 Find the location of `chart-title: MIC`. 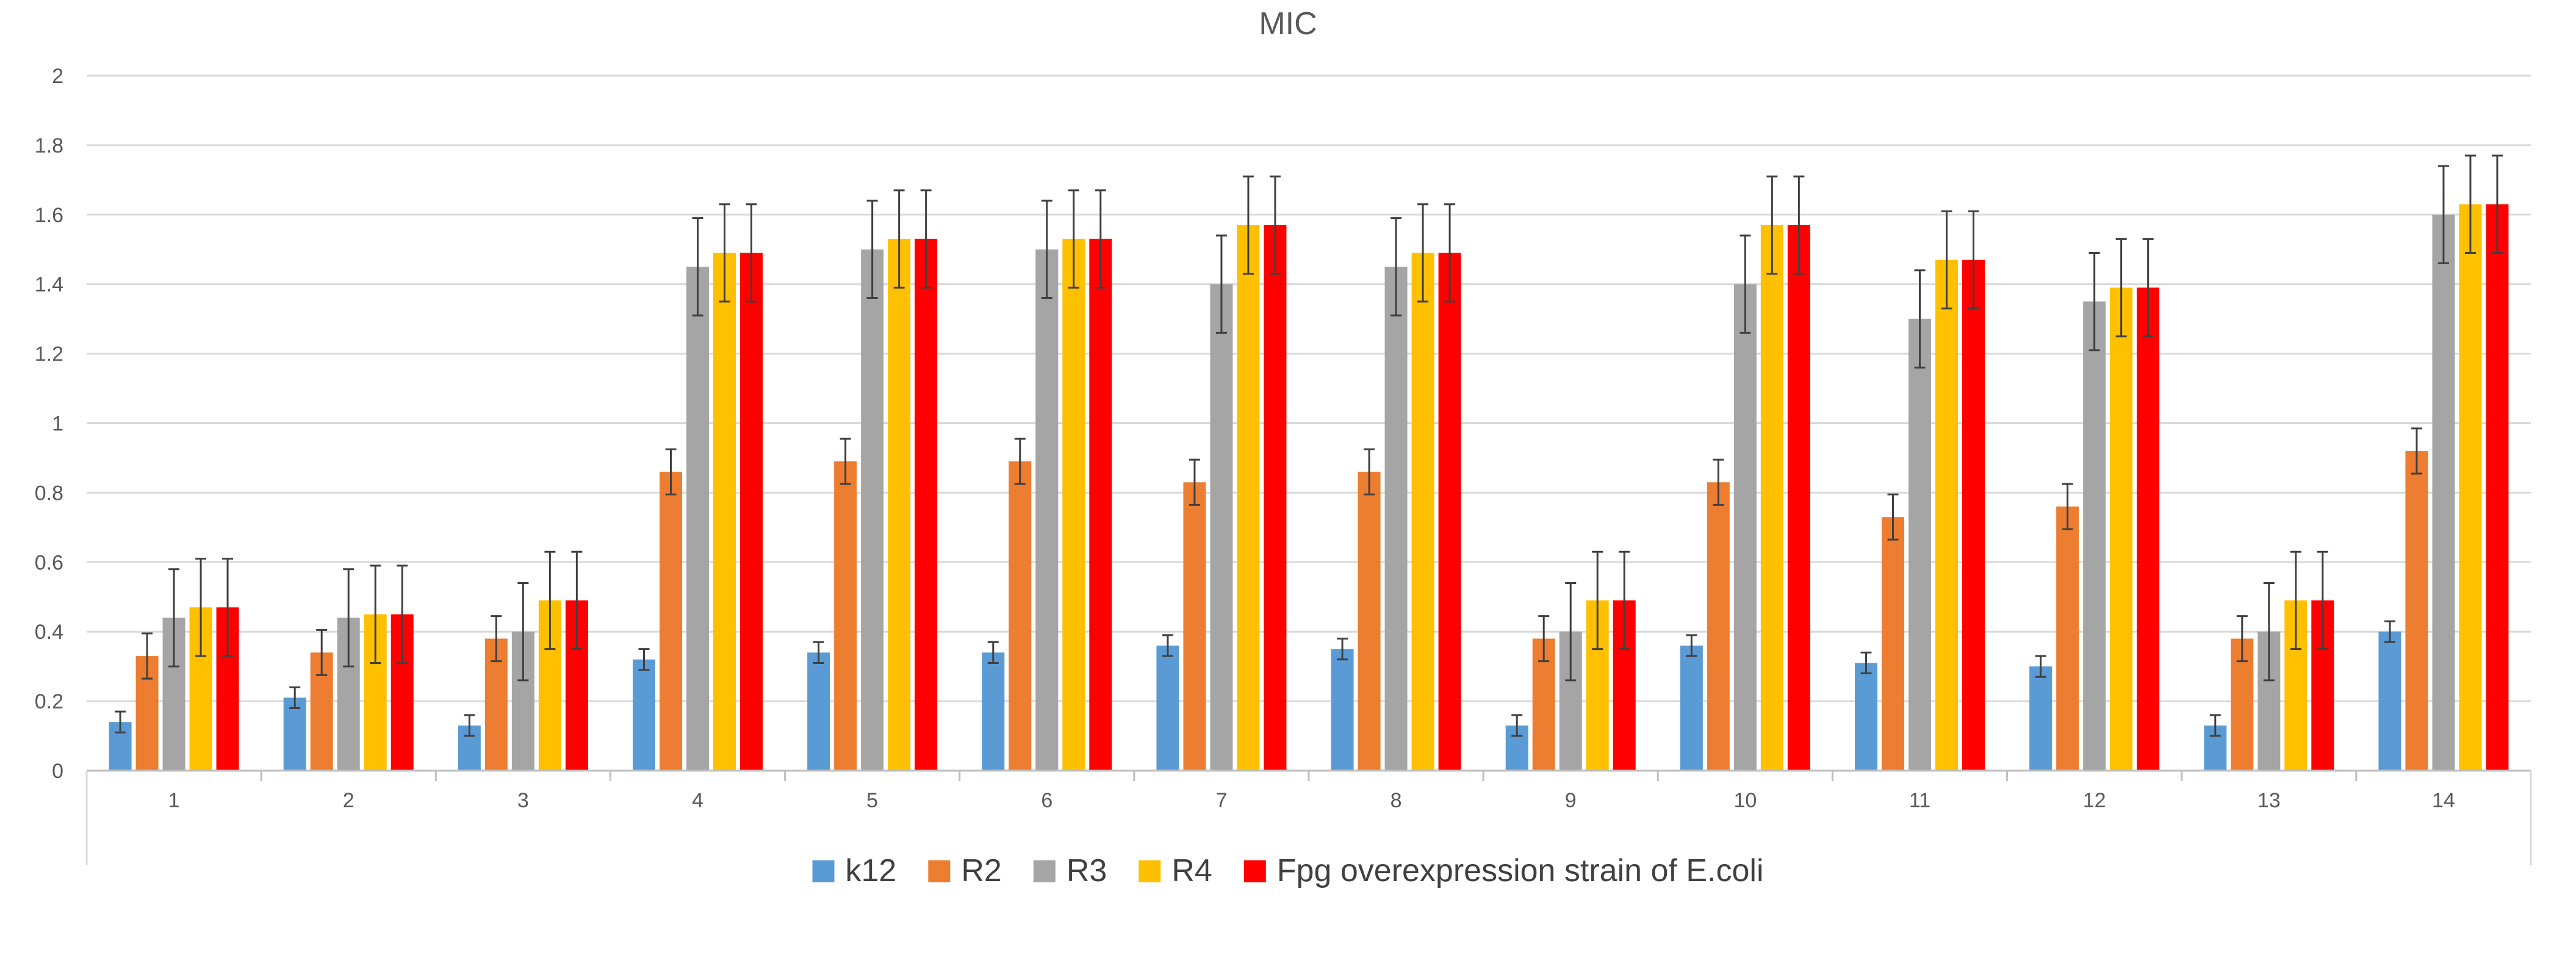

chart-title: MIC is located at coordinates (1288, 23).